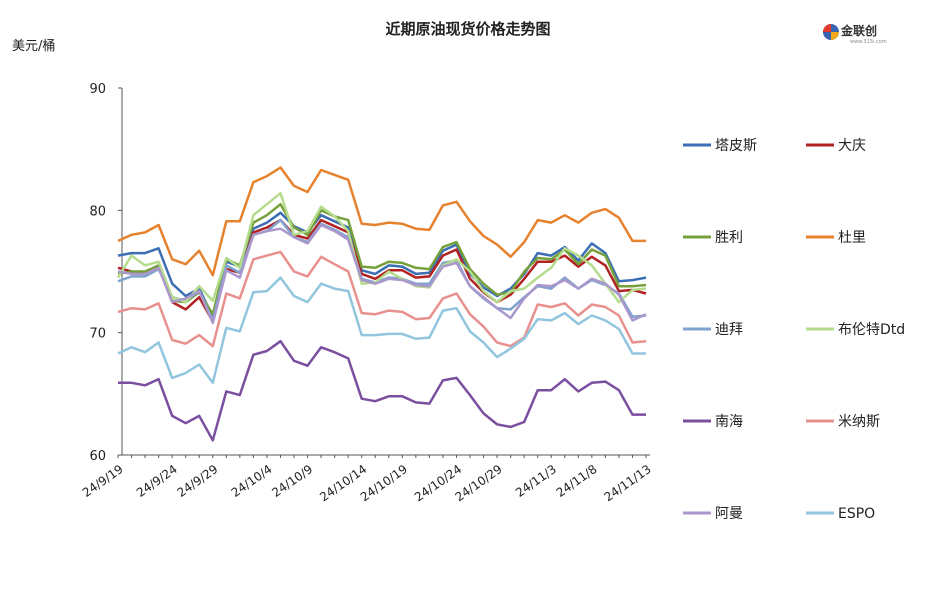 The height and width of the screenshot is (601, 937). I want to click on x-tick-label: 24/9/24, so click(157, 481).